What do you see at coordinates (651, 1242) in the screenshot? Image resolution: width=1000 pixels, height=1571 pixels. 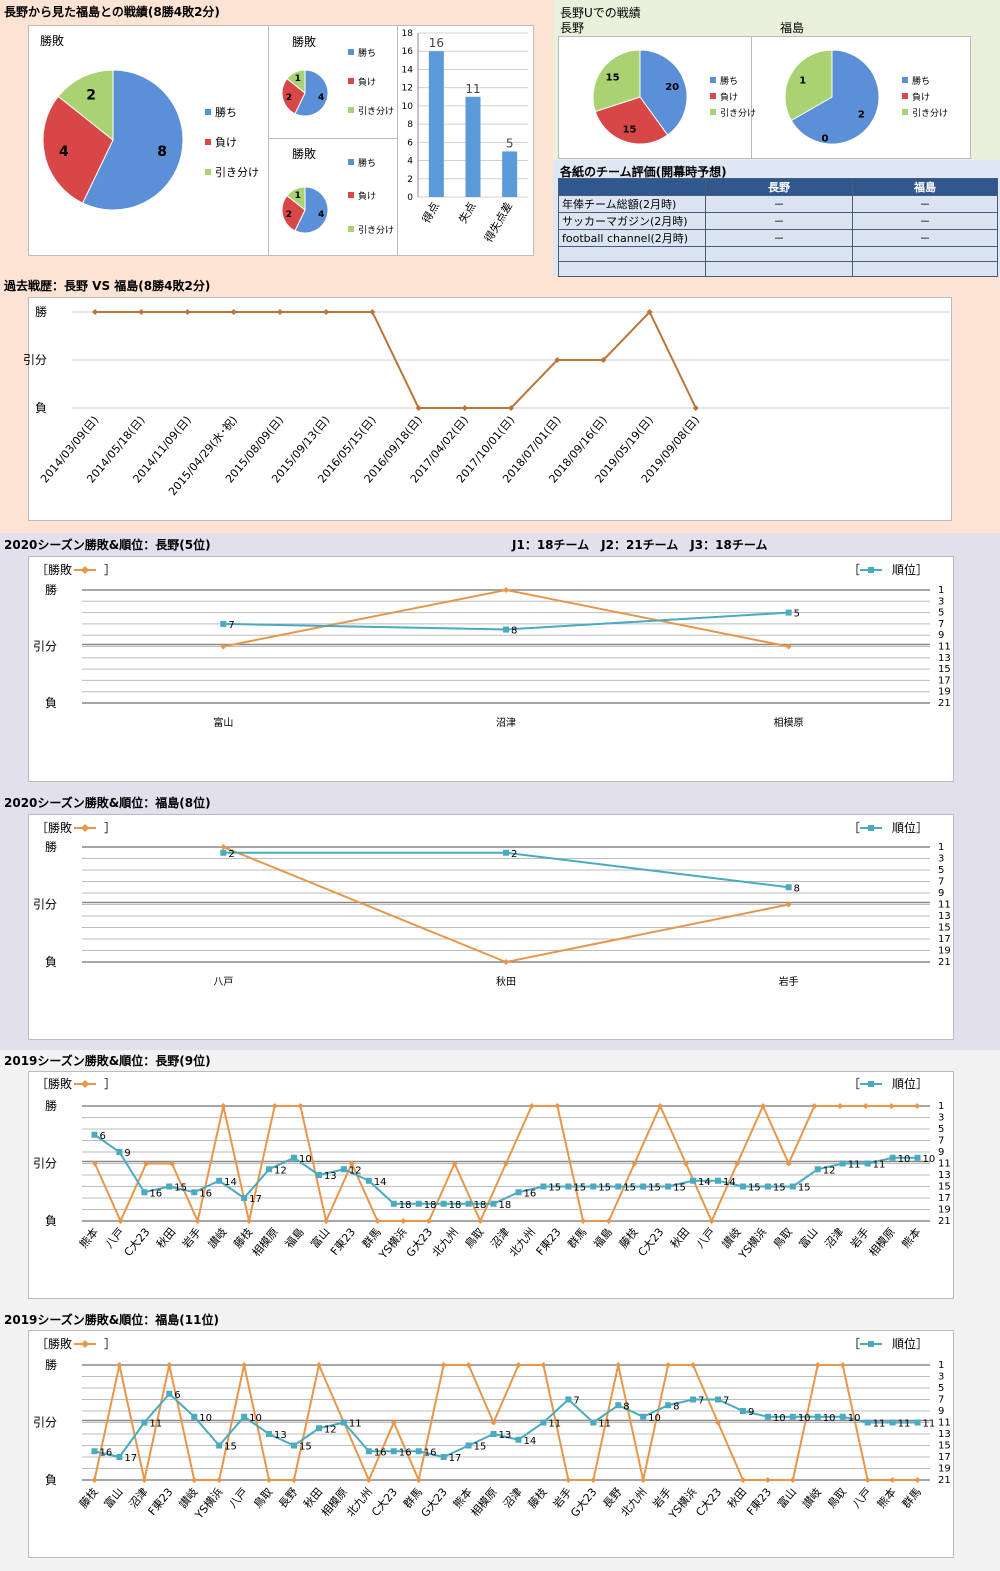 I see `n2019-category-label: C大23` at bounding box center [651, 1242].